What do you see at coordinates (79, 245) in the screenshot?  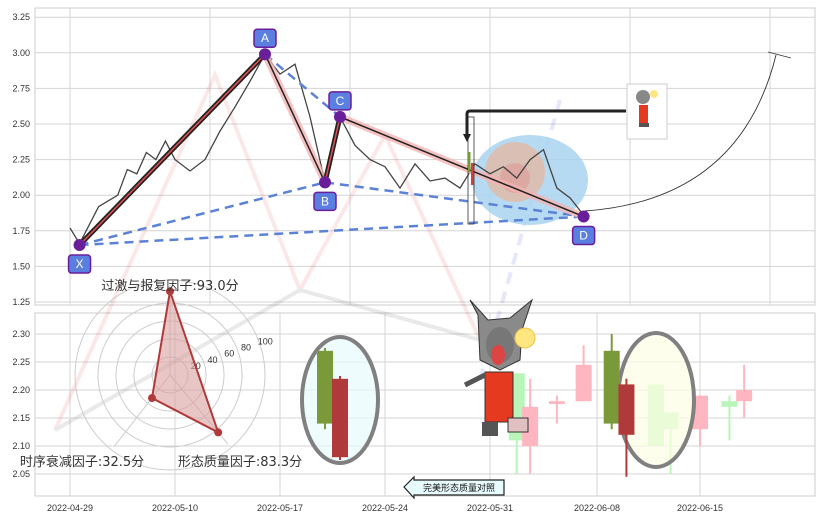 I see `pattern-point-x` at bounding box center [79, 245].